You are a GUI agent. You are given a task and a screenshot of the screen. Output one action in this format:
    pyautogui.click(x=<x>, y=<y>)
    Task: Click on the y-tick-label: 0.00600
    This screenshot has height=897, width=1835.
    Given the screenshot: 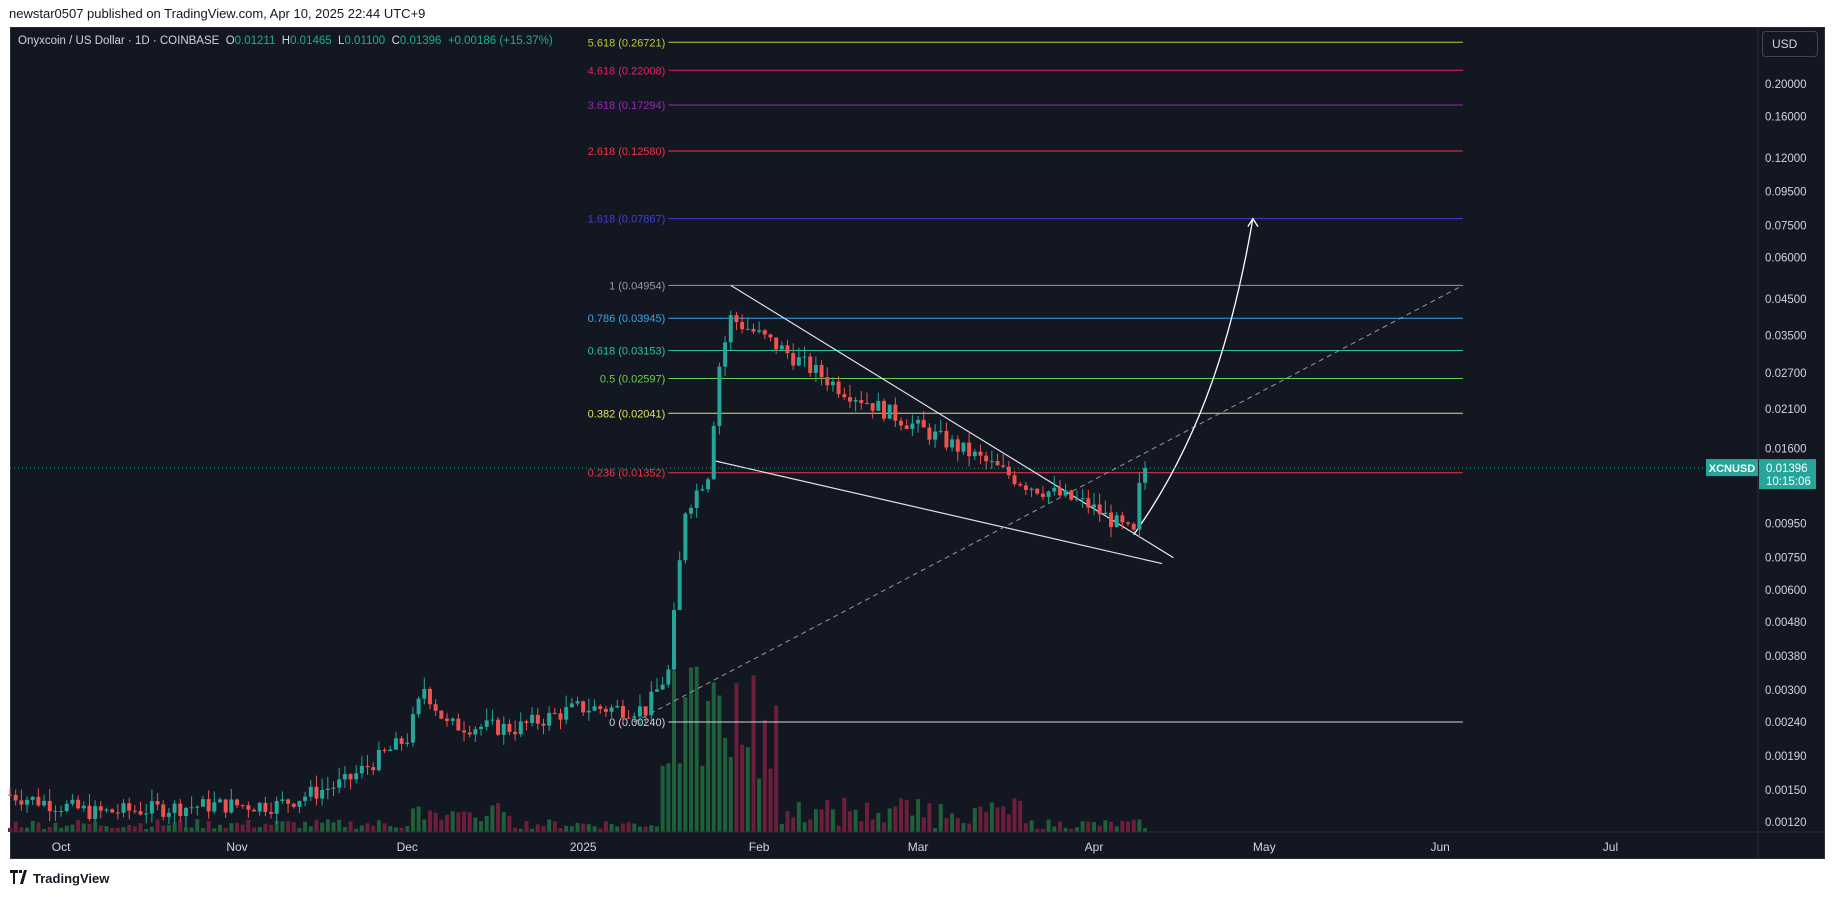 What is the action you would take?
    pyautogui.click(x=1786, y=591)
    